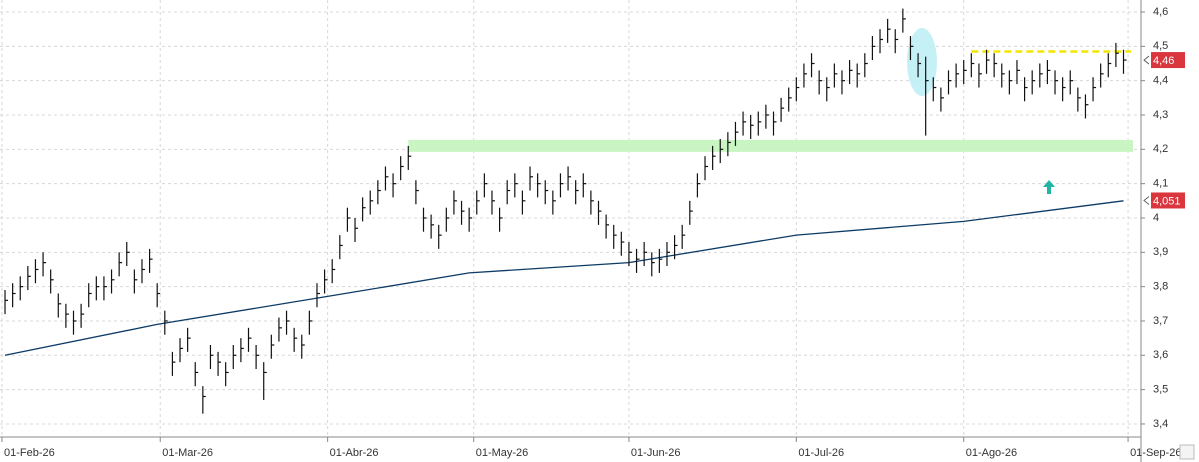 Image resolution: width=1199 pixels, height=462 pixels. Describe the element at coordinates (821, 453) in the screenshot. I see `x-tick-label: 01-Jul-26` at that location.